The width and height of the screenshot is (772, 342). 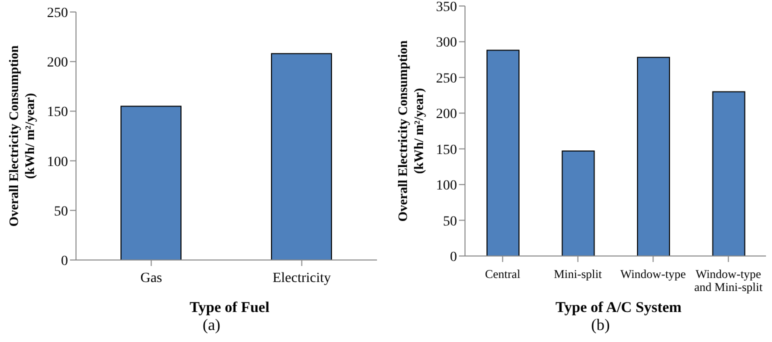 I want to click on text: (a), so click(x=212, y=326).